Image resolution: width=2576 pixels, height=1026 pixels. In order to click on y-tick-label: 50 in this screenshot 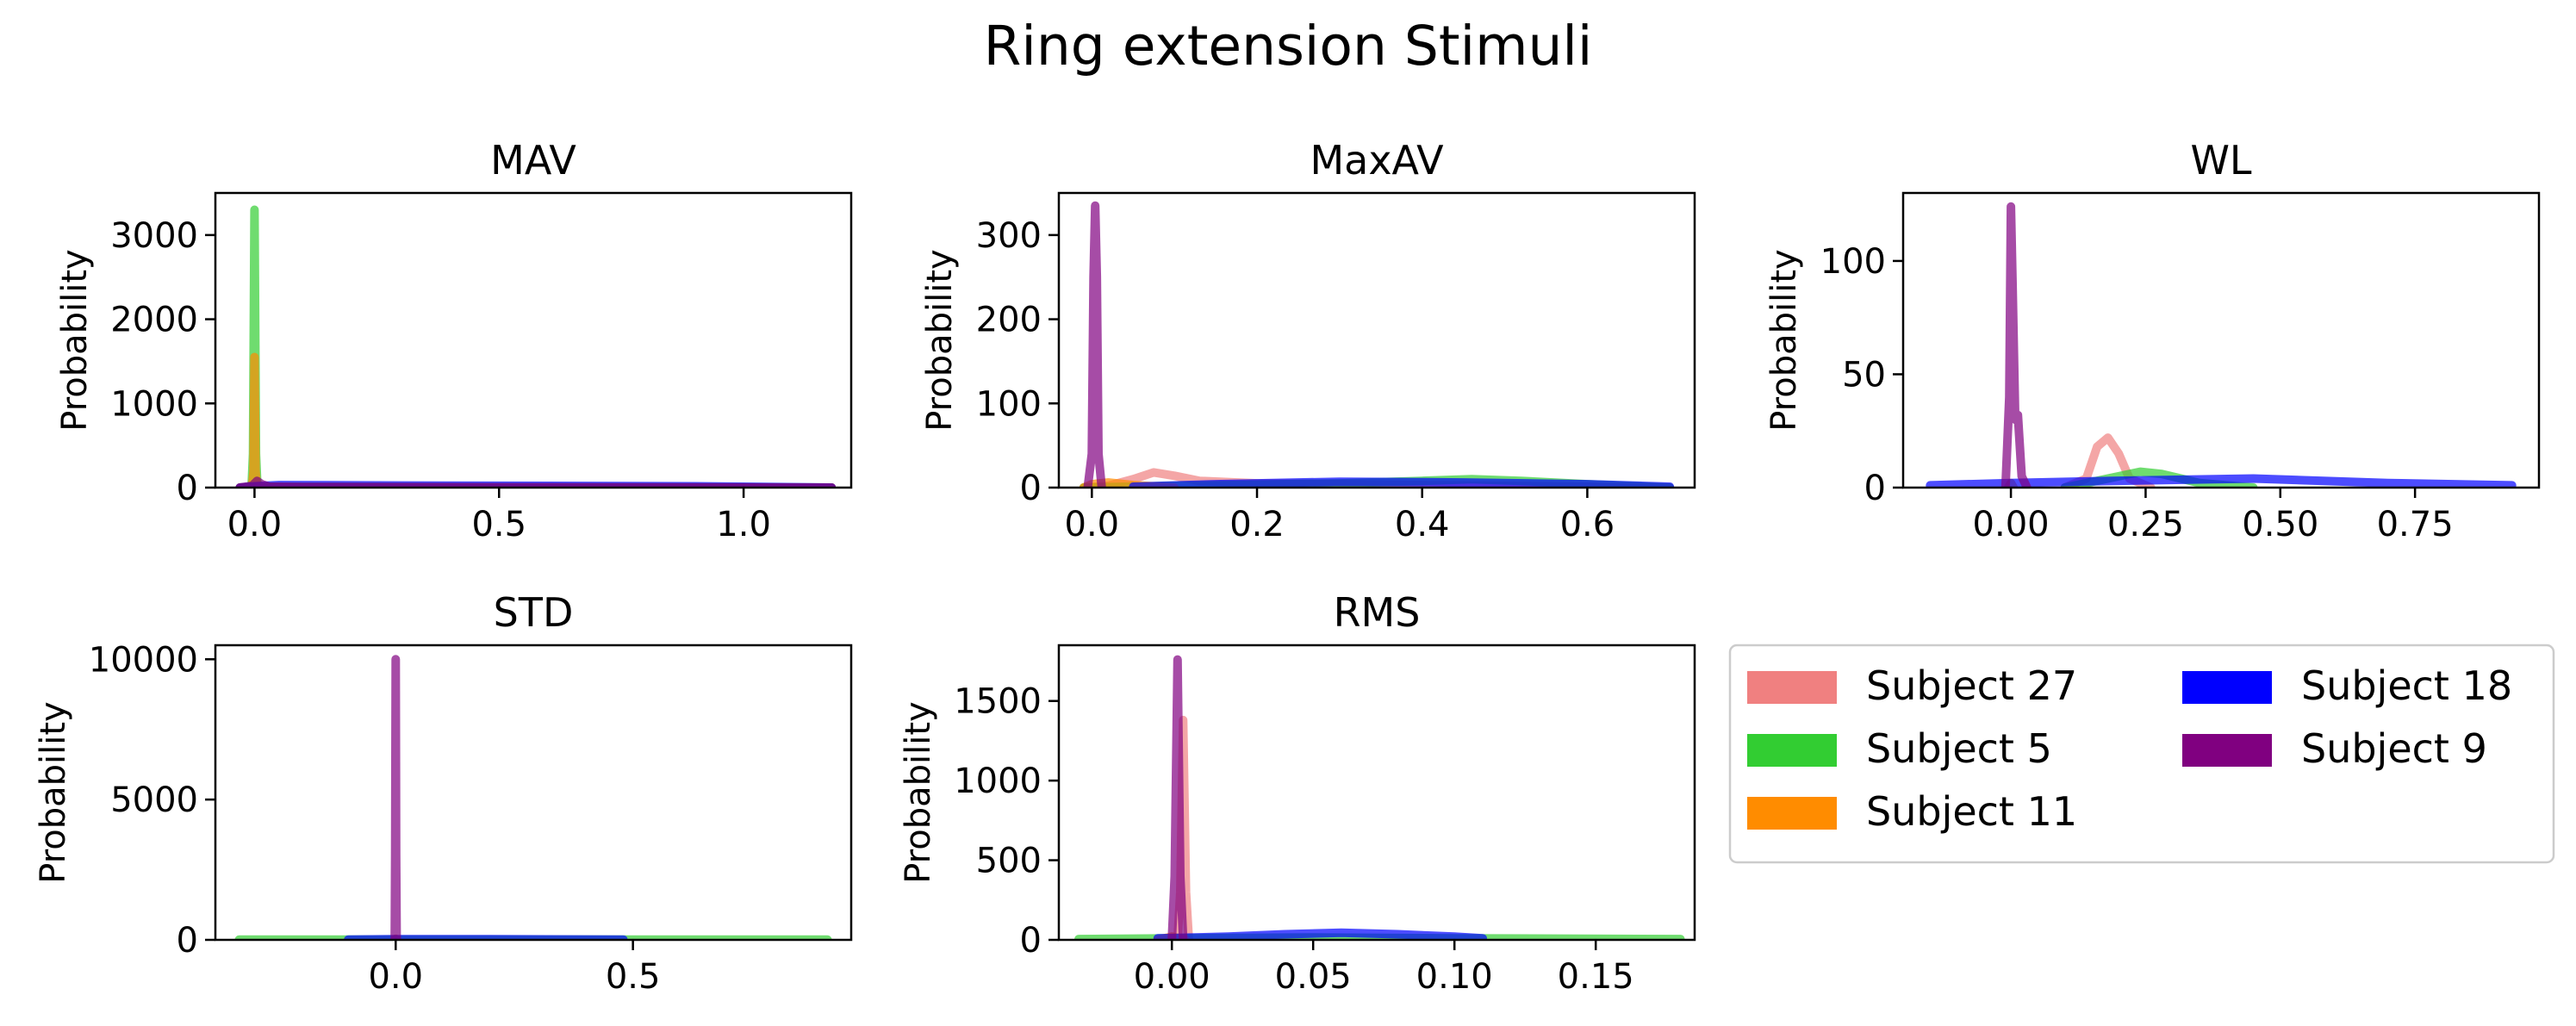, I will do `click(1864, 375)`.